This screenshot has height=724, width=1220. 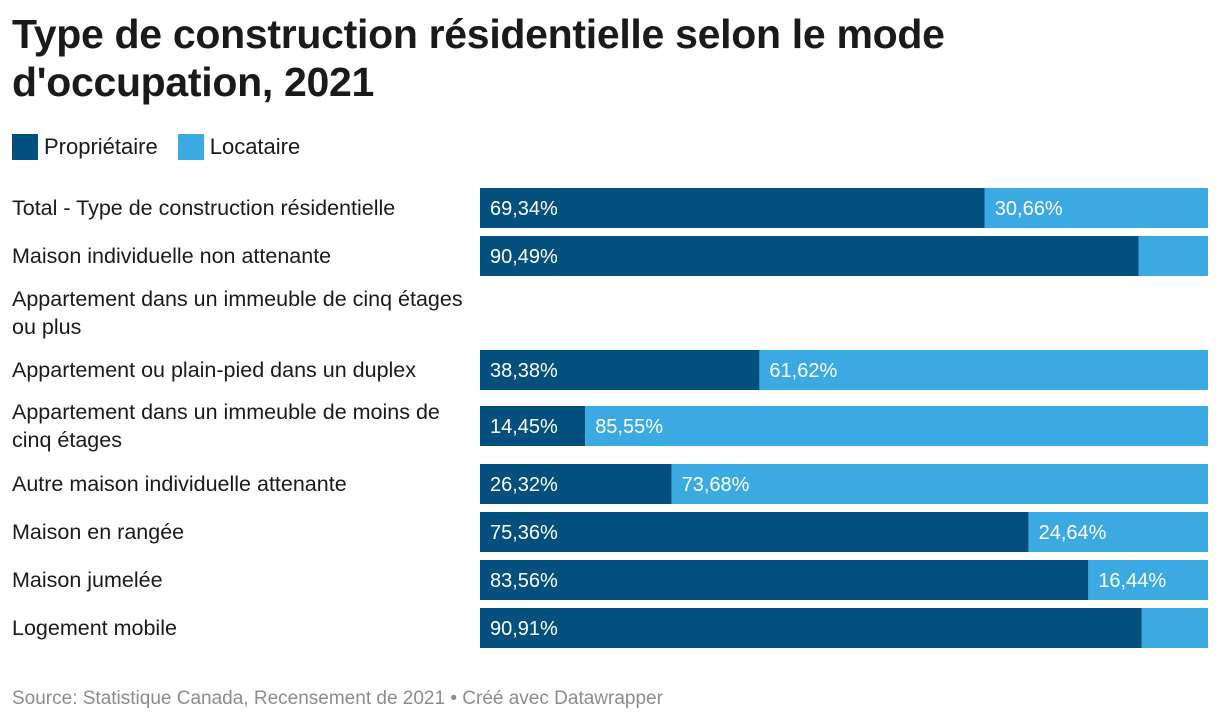 I want to click on value-label-proprietaire: 26,32%, so click(x=524, y=485).